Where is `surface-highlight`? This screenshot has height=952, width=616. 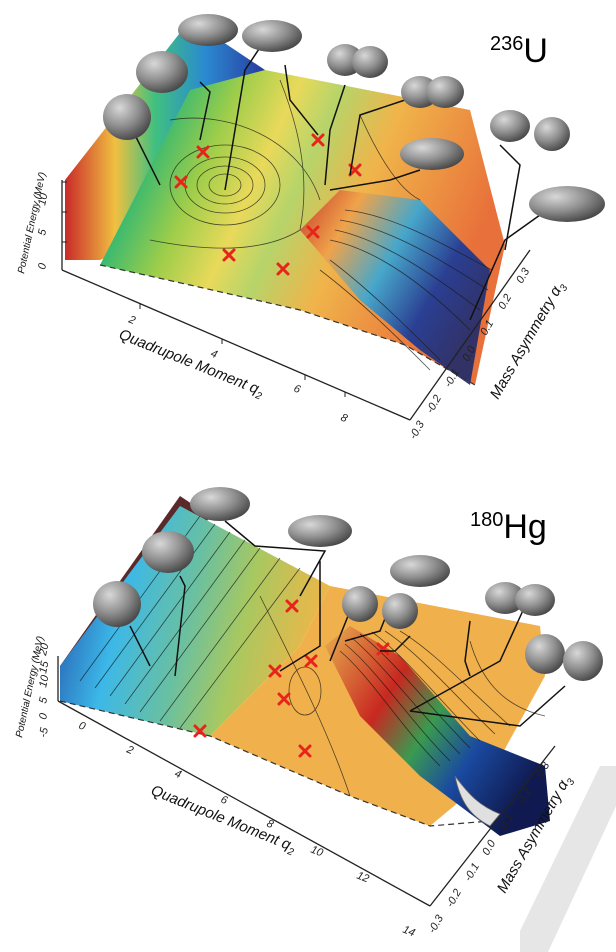
surface-highlight is located at coordinates (477, 801).